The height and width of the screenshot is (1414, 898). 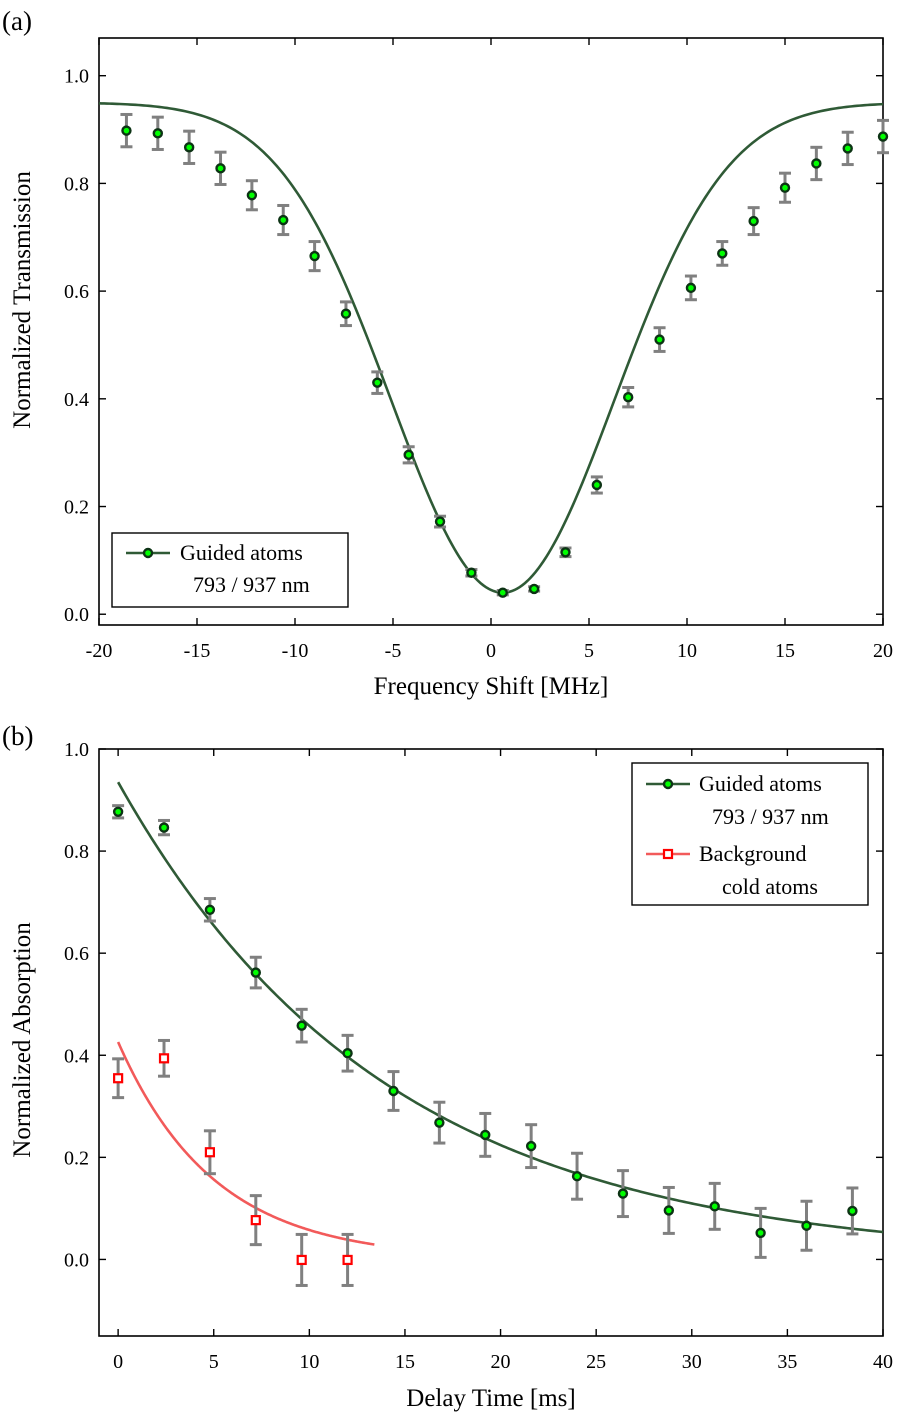 What do you see at coordinates (883, 1362) in the screenshot?
I see `x-tick-label: 40` at bounding box center [883, 1362].